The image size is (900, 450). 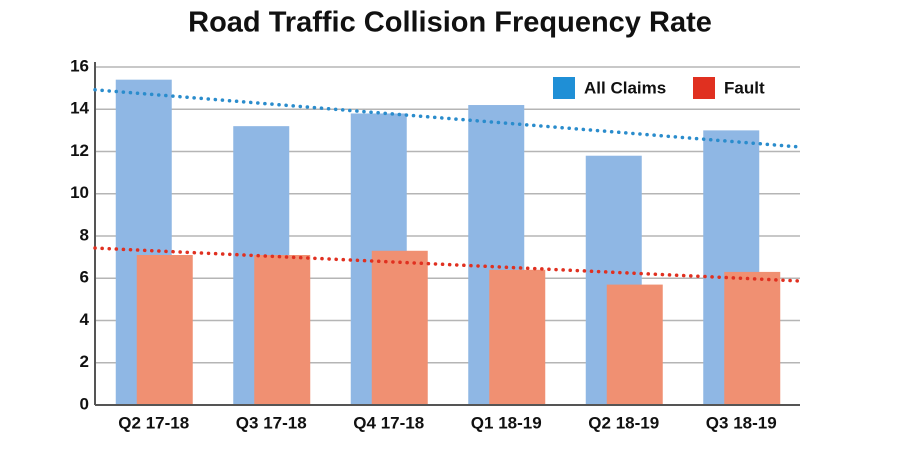 What do you see at coordinates (506, 422) in the screenshot?
I see `x-tick-label: Q1 18-19` at bounding box center [506, 422].